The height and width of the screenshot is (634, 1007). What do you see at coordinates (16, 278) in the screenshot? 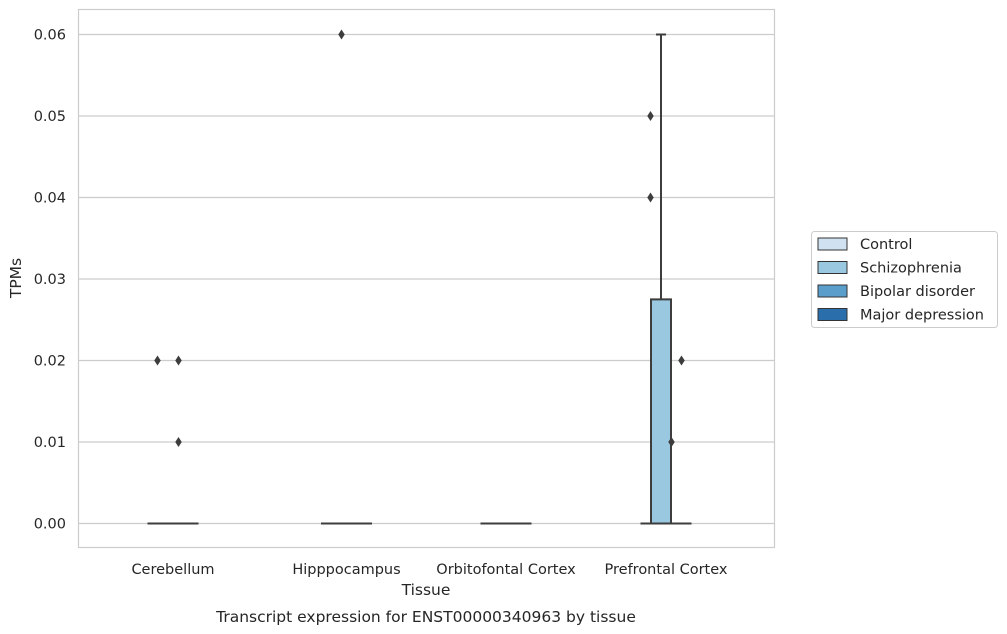
I see `y-axis-title: TPMs` at bounding box center [16, 278].